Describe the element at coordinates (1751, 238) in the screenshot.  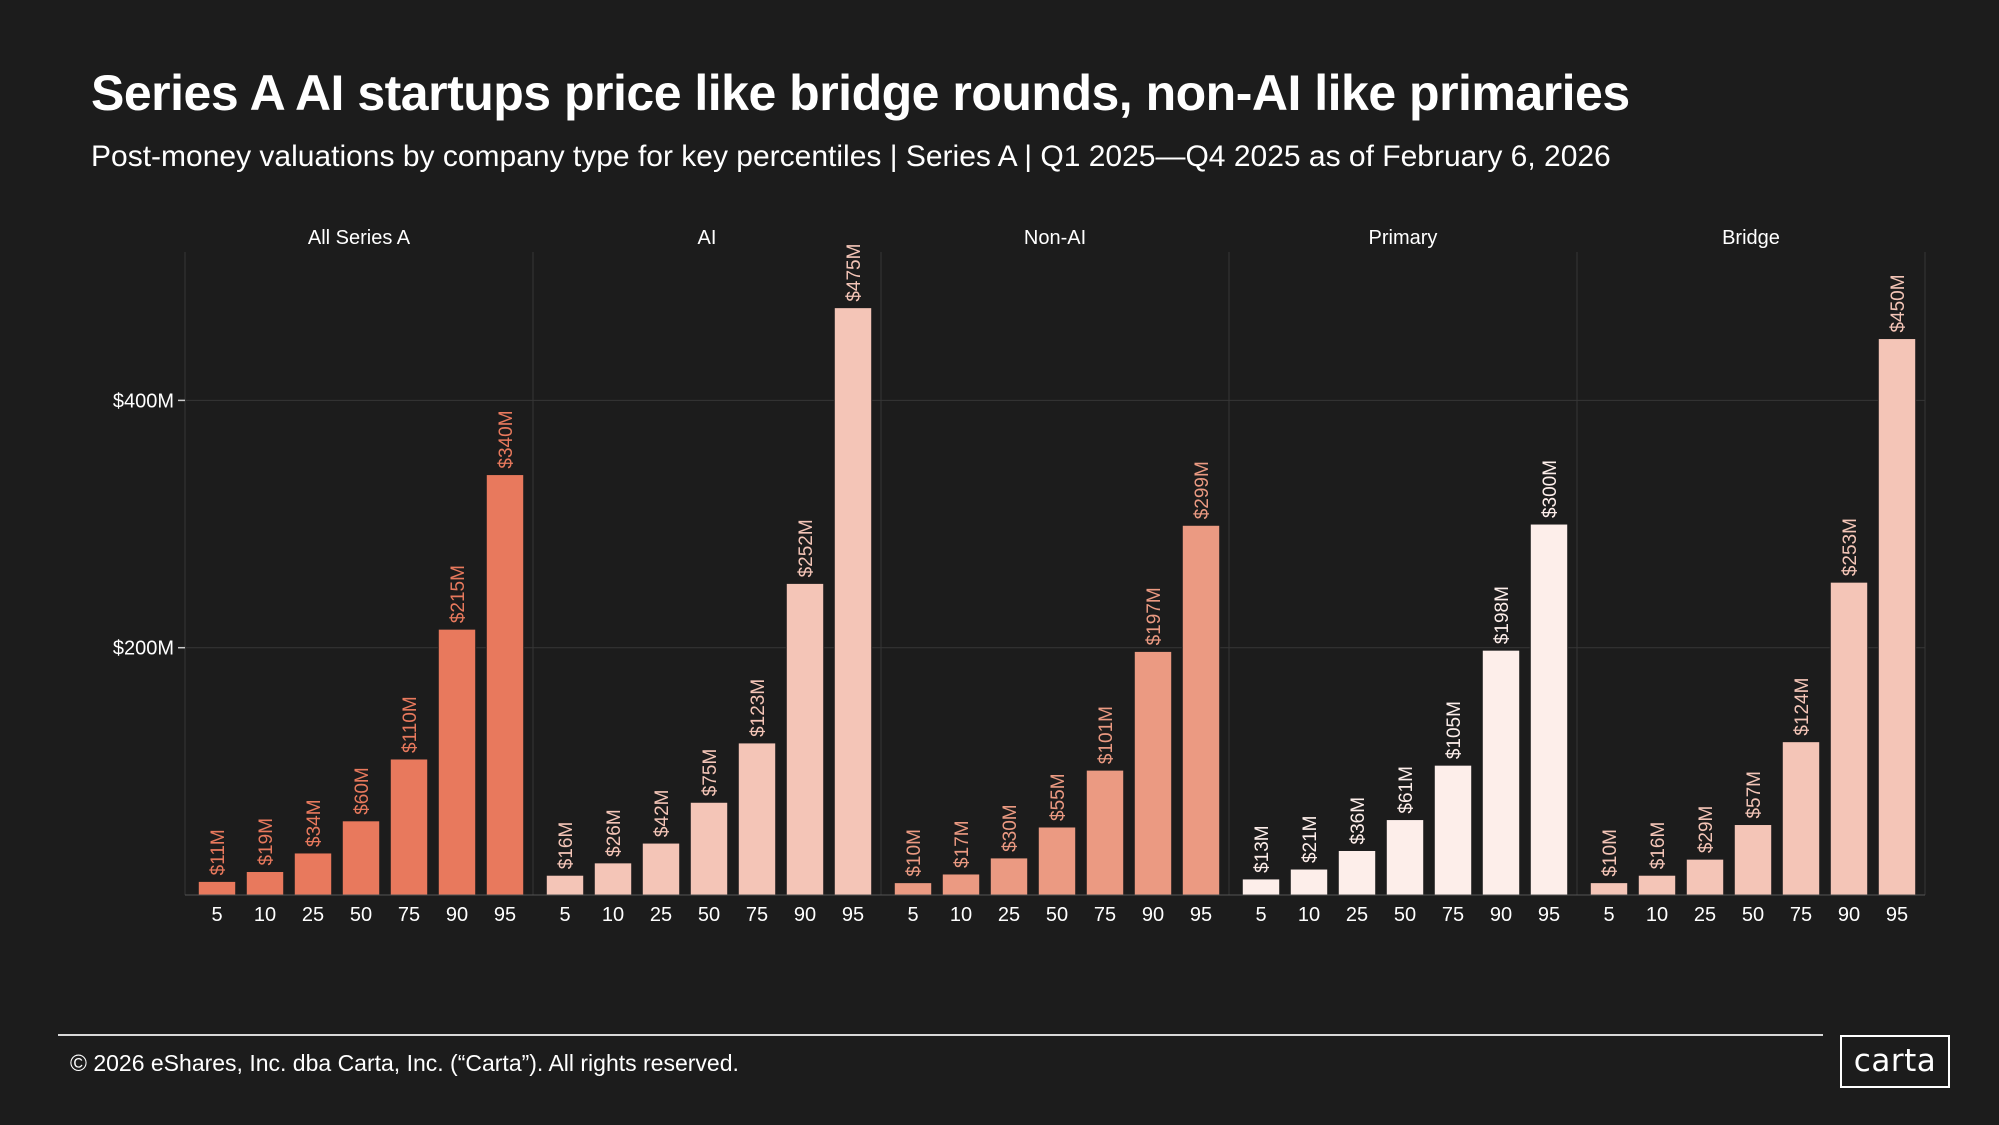
I see `facet-label-4: Bridge` at that location.